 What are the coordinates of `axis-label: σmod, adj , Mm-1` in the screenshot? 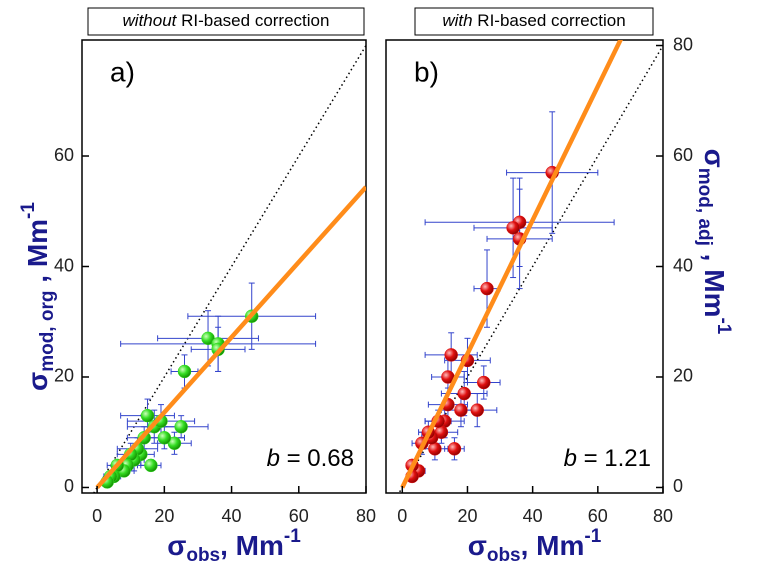 It's located at (714, 242).